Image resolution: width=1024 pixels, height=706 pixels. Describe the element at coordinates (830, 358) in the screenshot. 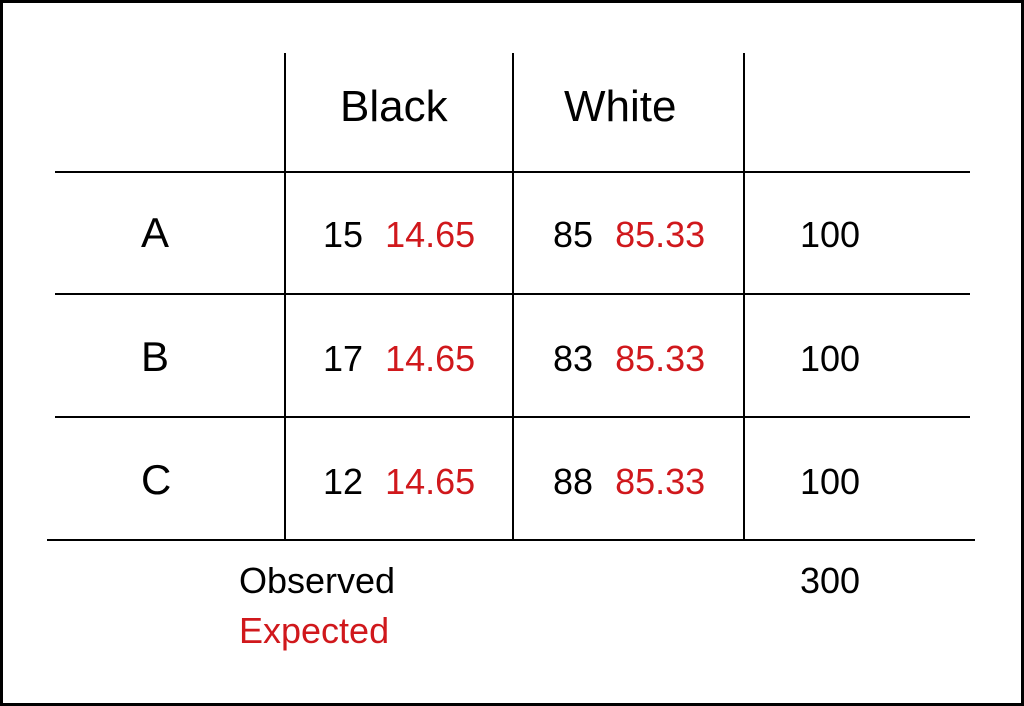

I see `row-total-b: 100` at that location.